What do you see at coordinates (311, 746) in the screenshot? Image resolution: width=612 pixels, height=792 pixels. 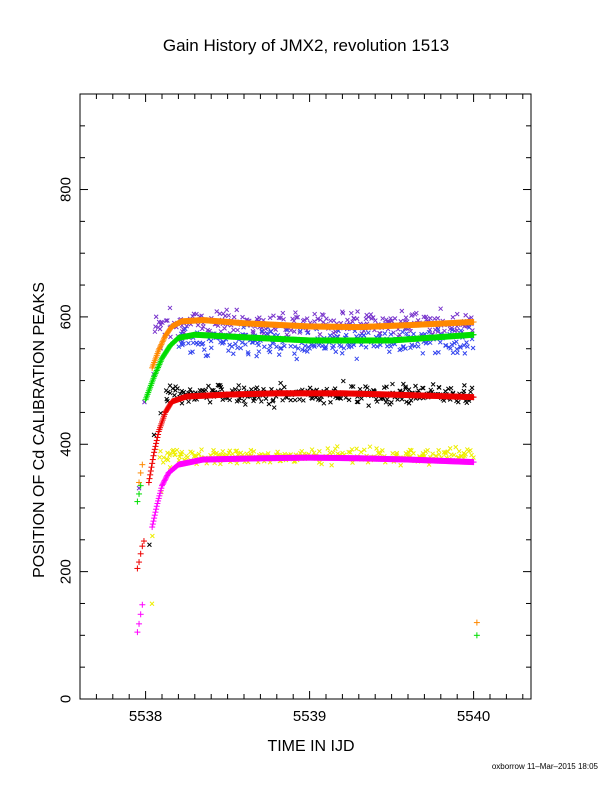 I see `x-axis-label: TIME IN IJD` at bounding box center [311, 746].